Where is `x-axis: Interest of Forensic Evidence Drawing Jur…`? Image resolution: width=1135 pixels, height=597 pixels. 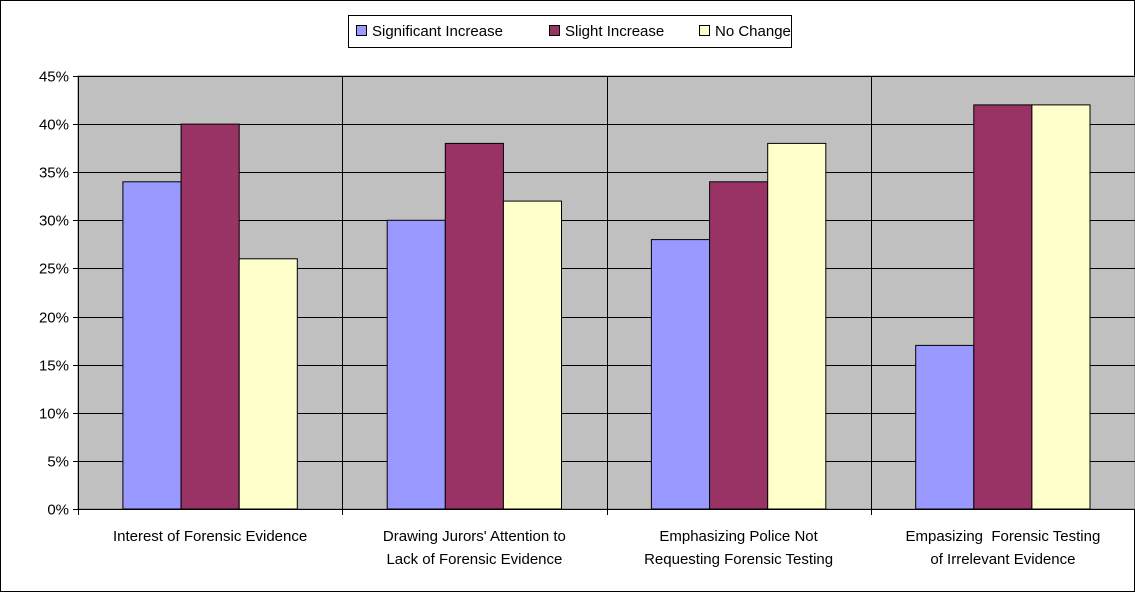 x-axis: Interest of Forensic Evidence Drawing Jur… is located at coordinates (606, 538).